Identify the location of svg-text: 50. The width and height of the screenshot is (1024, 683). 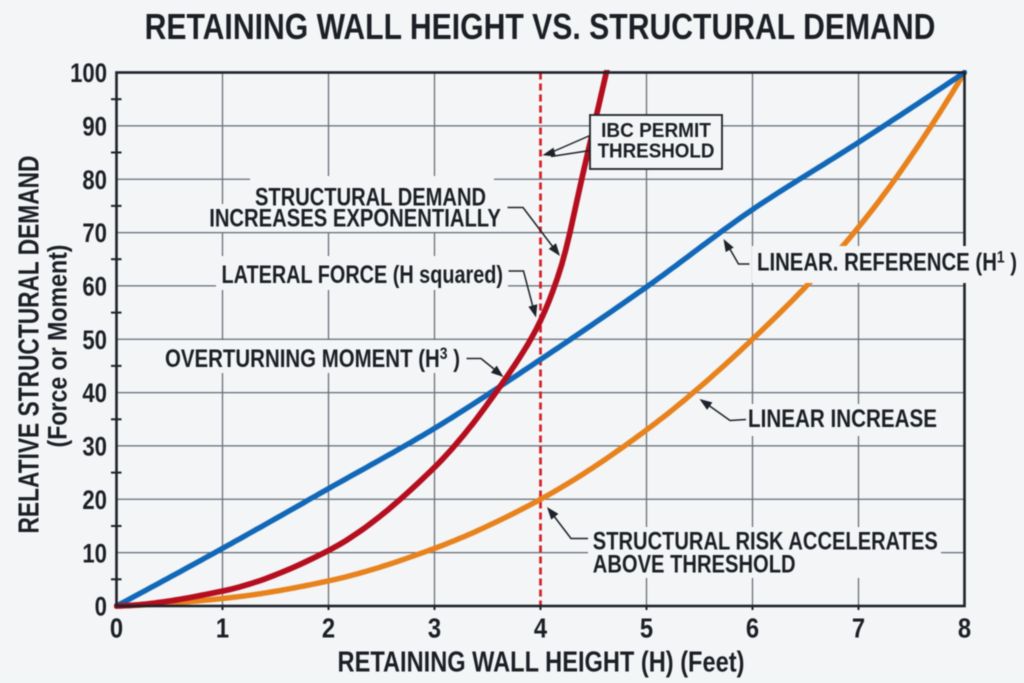
(94, 341).